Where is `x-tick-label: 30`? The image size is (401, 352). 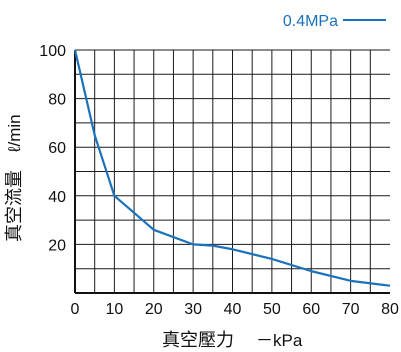 x-tick-label: 30 is located at coordinates (193, 309).